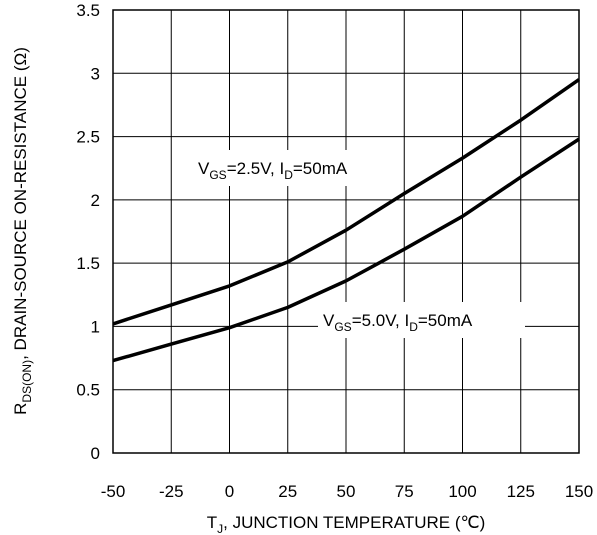  I want to click on series-label-2: VGS=5.0V, ID=50mA, so click(398, 322).